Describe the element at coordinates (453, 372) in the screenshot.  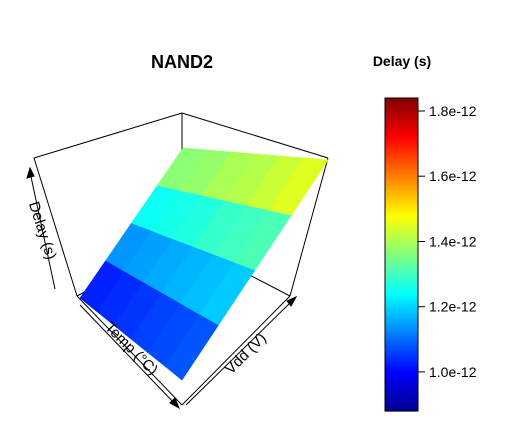
I see `colorbar-tick-label: 1.0e-12` at that location.